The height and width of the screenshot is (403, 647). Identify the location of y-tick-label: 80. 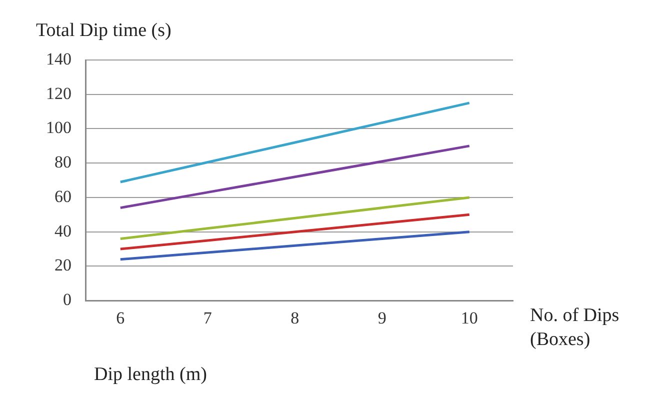
(63, 162).